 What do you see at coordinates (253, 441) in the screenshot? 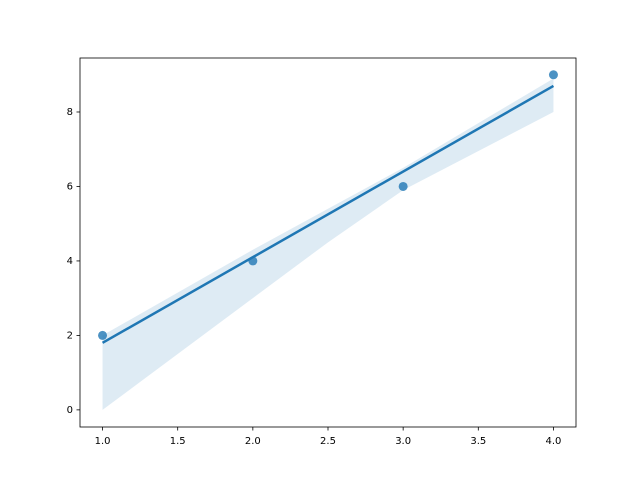
I see `x-tick-label: 2.0` at bounding box center [253, 441].